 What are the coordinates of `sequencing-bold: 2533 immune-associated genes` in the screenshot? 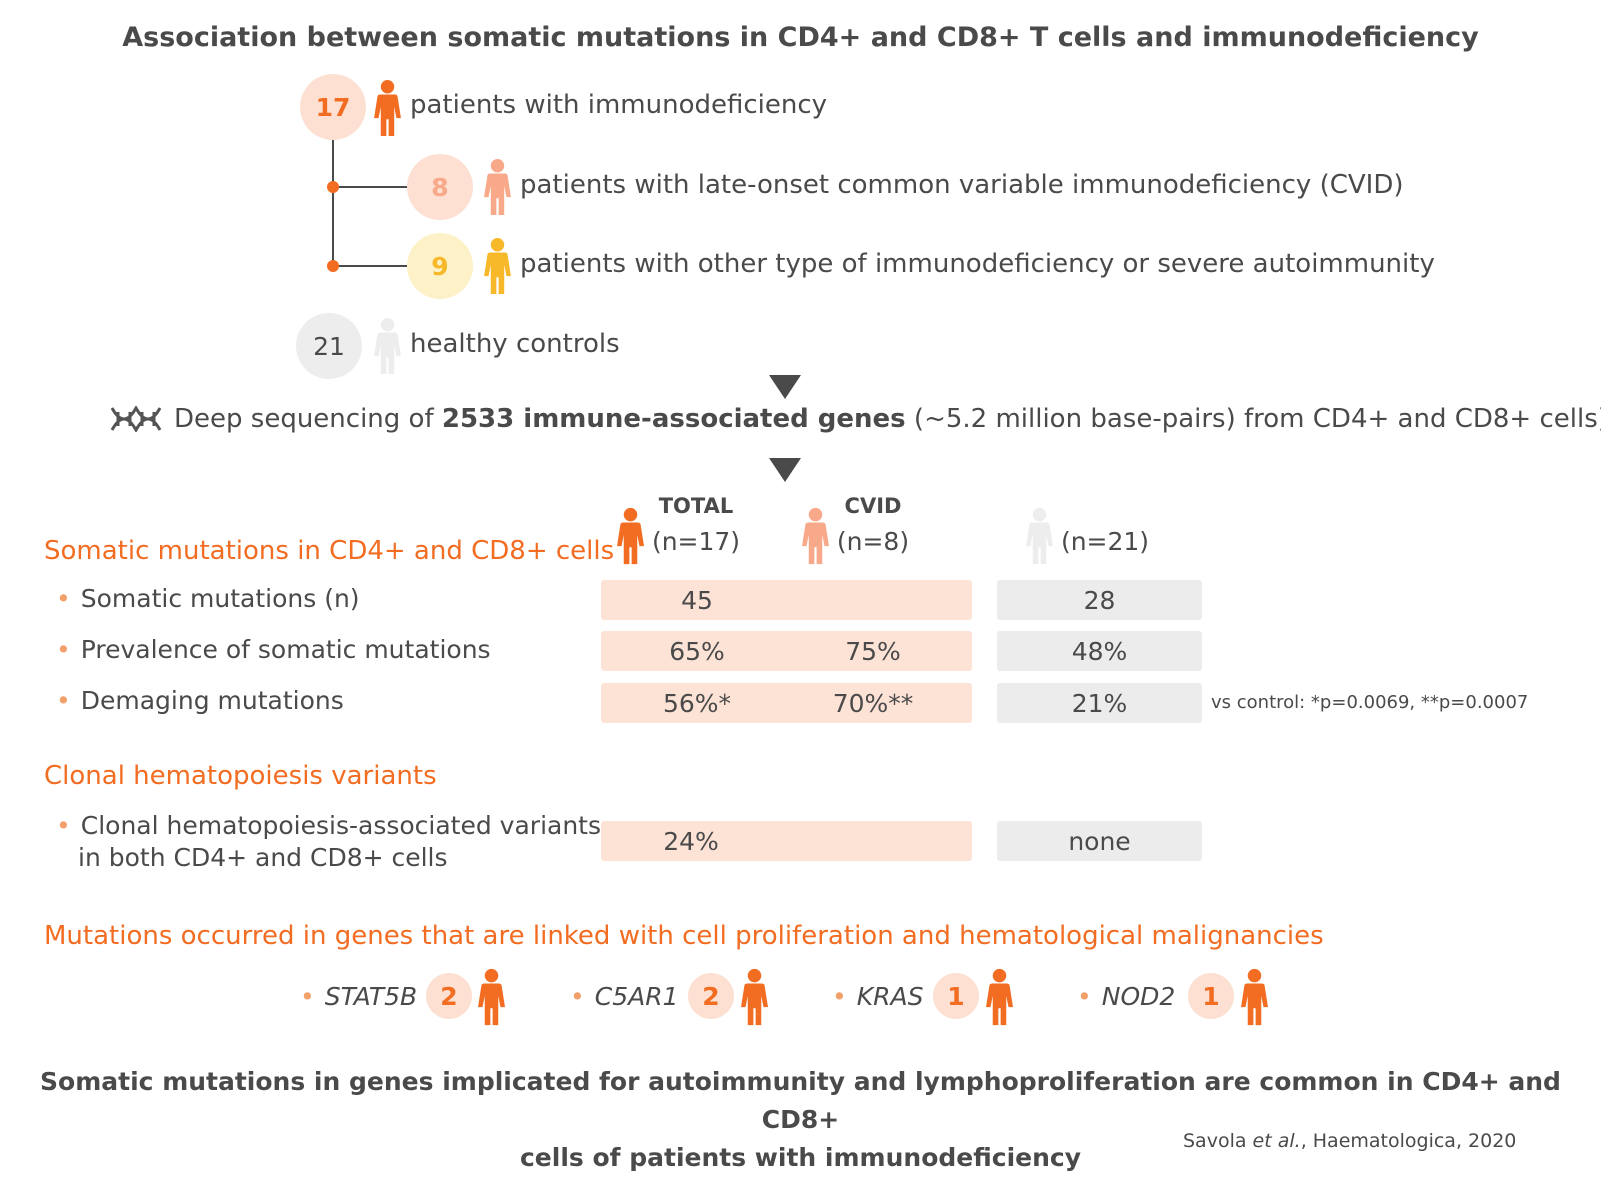 It's located at (673, 419).